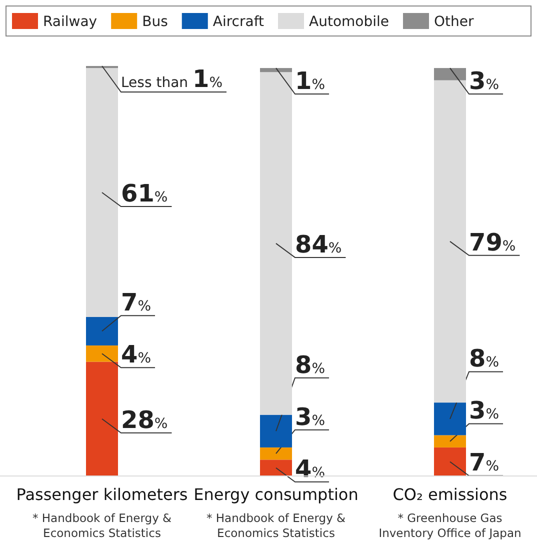 Image resolution: width=537 pixels, height=541 pixels. What do you see at coordinates (276, 494) in the screenshot?
I see `x-tick-label: Energy consumption` at bounding box center [276, 494].